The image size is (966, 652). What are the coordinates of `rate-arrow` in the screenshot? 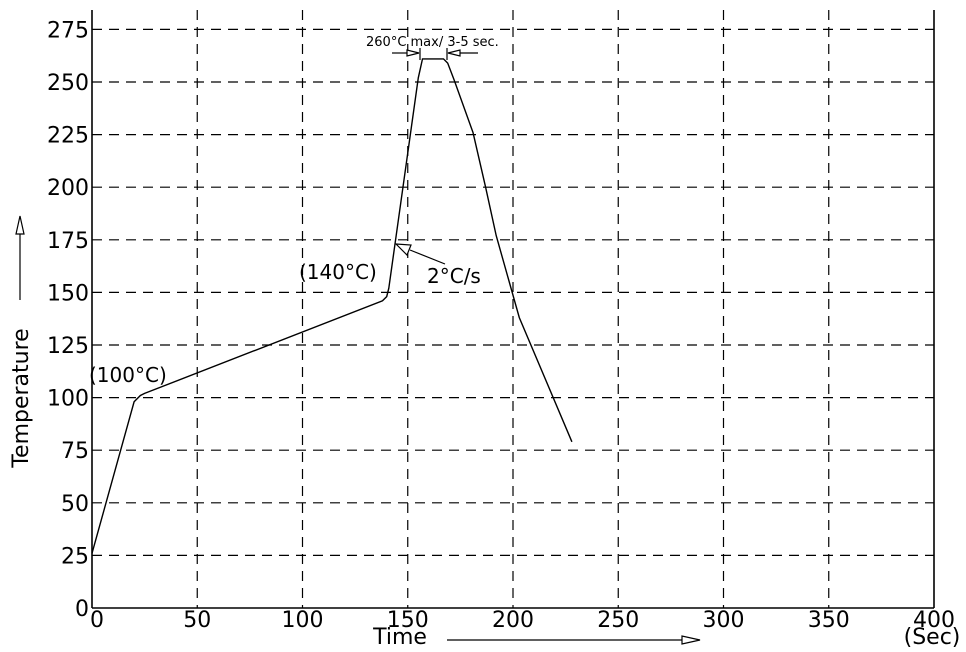 It's located at (420, 254).